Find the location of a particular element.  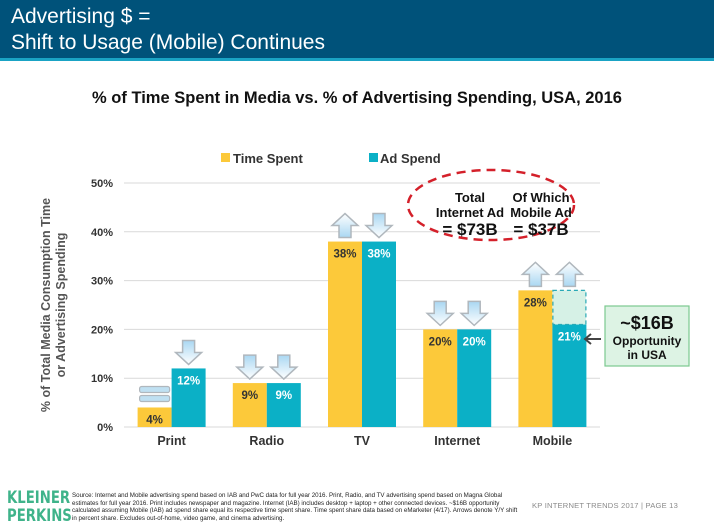

mobile-ad-value: = $37B is located at coordinates (540, 229).